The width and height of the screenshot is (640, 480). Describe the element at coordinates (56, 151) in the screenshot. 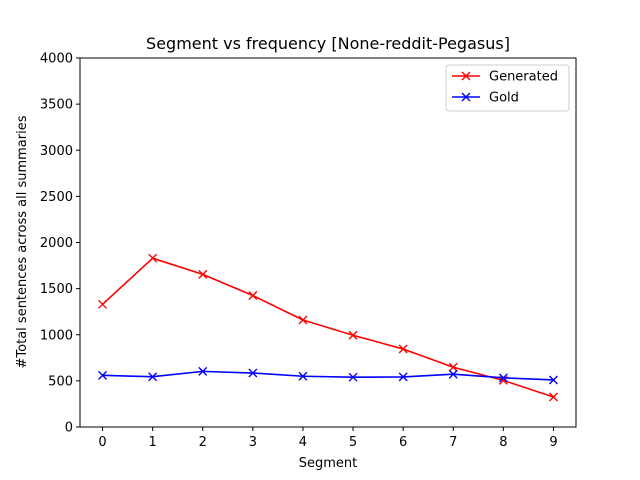

I see `y-tick-label: 3000` at that location.